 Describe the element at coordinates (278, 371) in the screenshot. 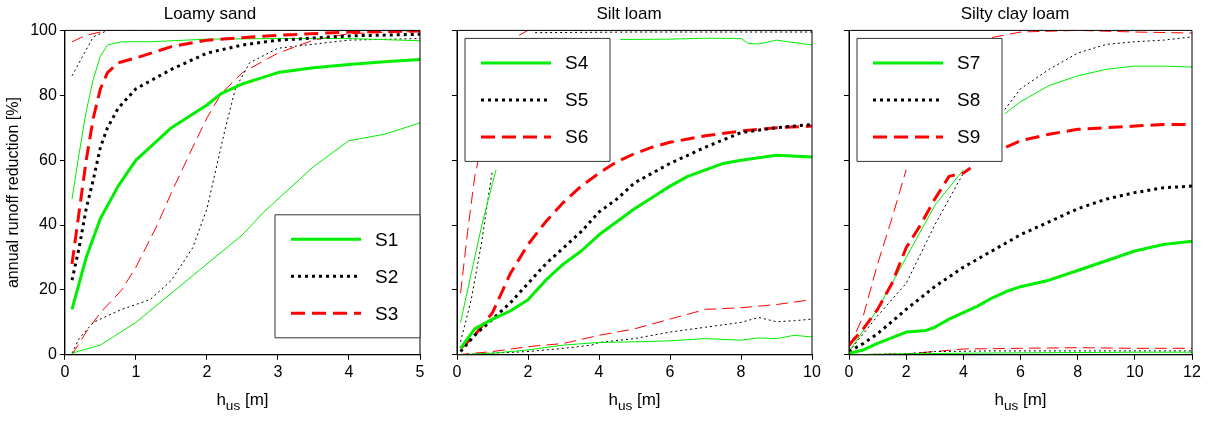

I see `x-tick-label: 3` at that location.